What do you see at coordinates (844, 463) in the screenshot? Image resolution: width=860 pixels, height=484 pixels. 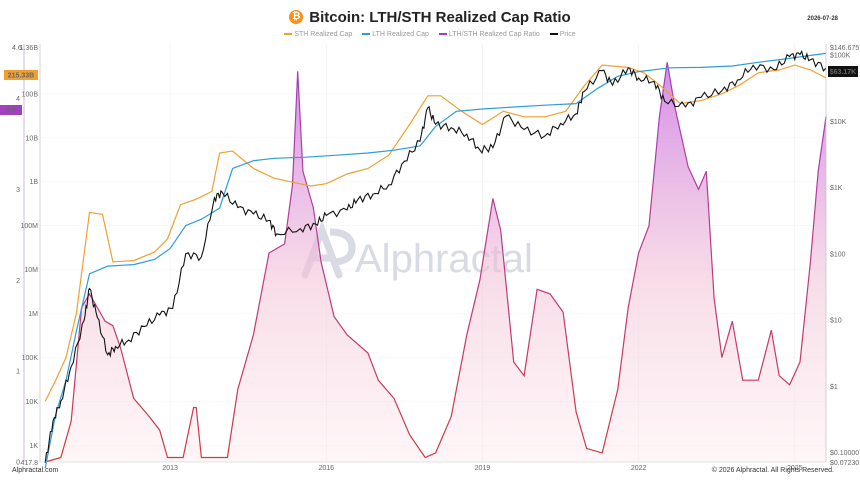 I see `price-bottom-label: $0.07230` at bounding box center [844, 463].